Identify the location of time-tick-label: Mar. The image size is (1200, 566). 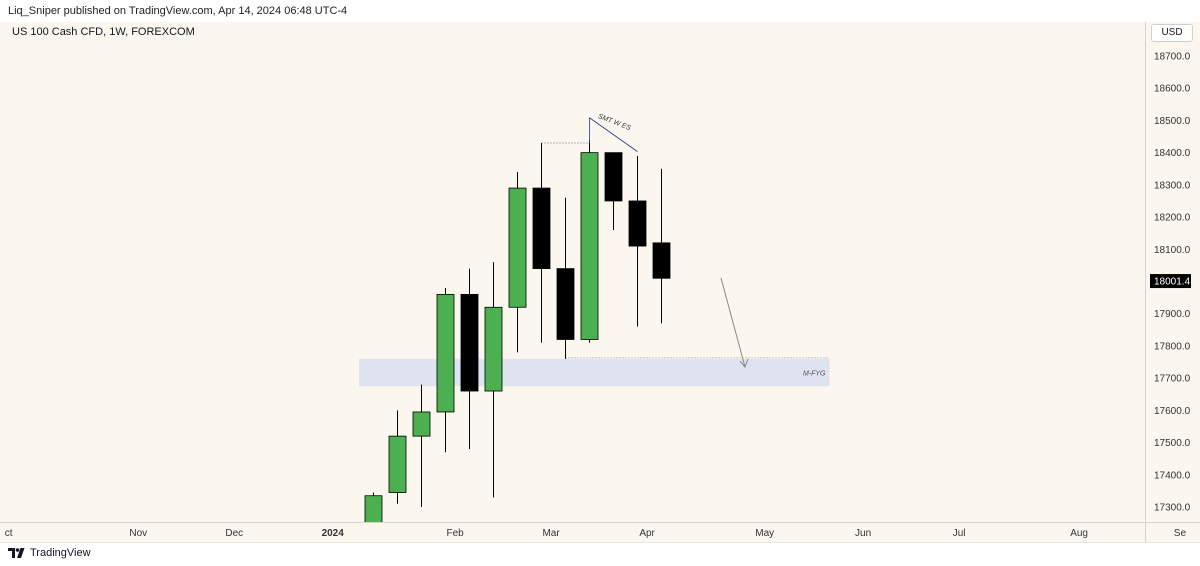
(551, 533).